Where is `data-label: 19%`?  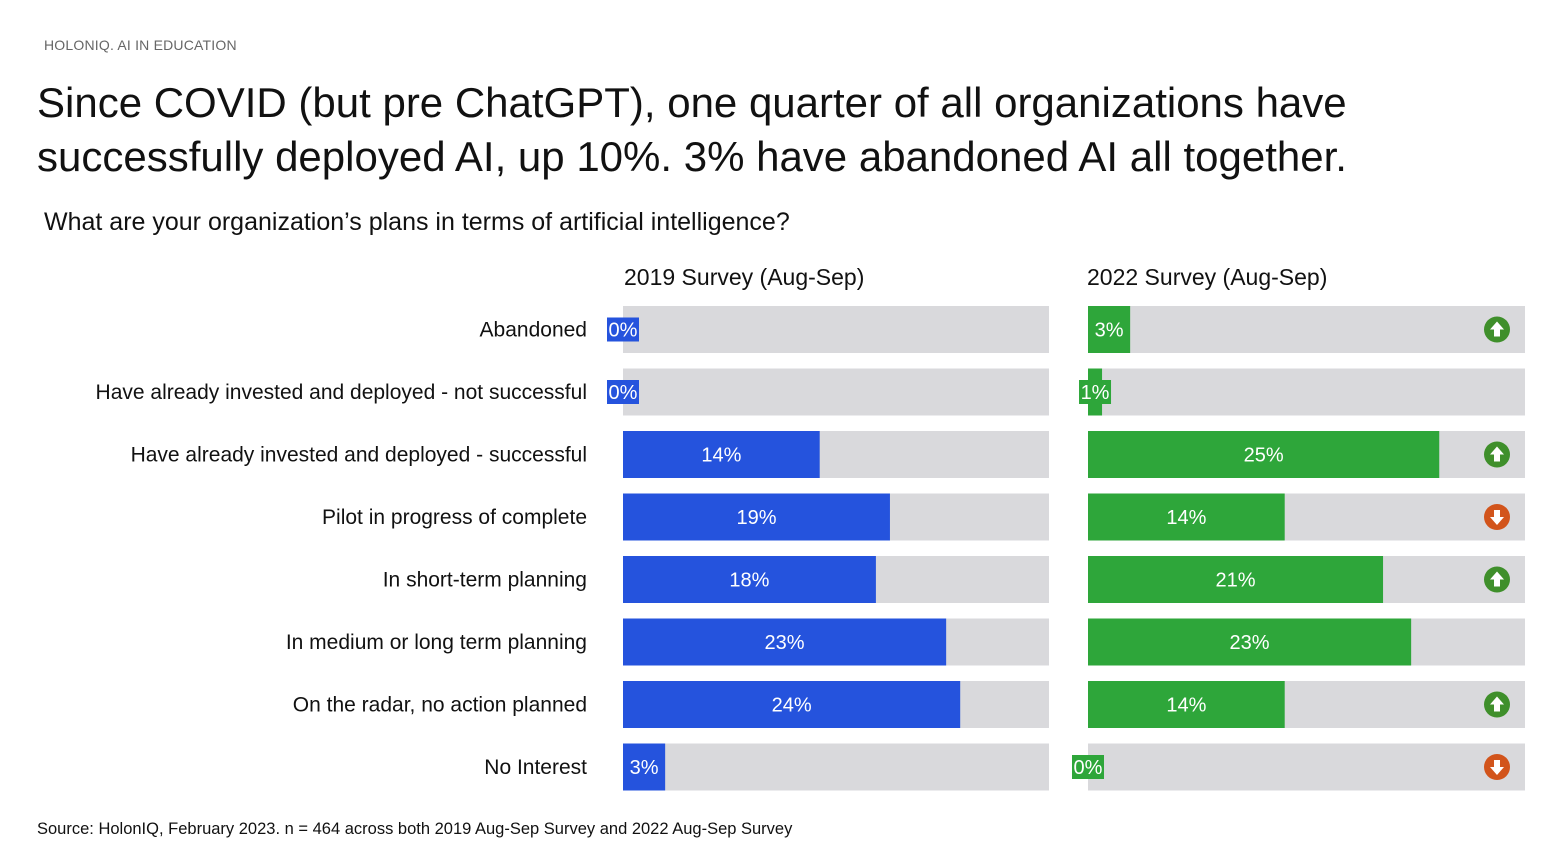 data-label: 19% is located at coordinates (756, 518).